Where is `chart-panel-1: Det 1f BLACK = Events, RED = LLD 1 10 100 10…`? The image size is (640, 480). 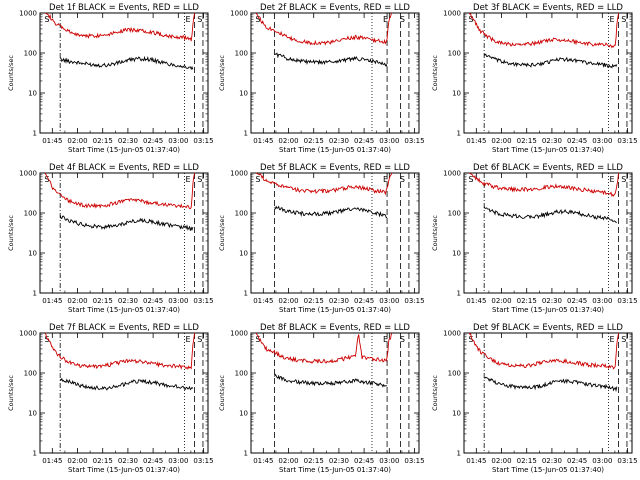 chart-panel-1: Det 1f BLACK = Events, RED = LLD 1 10 100 10… is located at coordinates (110, 78).